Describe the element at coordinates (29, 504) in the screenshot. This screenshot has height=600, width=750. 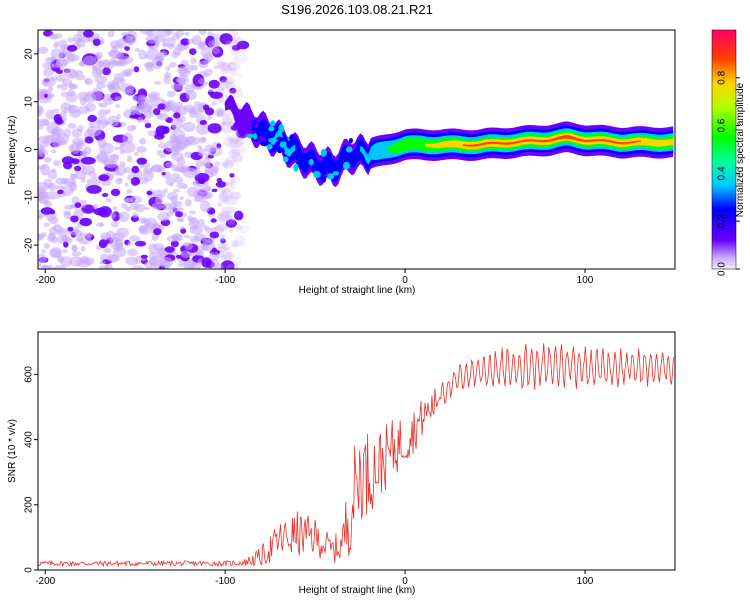
I see `snr-y-tick-label: 200` at that location.